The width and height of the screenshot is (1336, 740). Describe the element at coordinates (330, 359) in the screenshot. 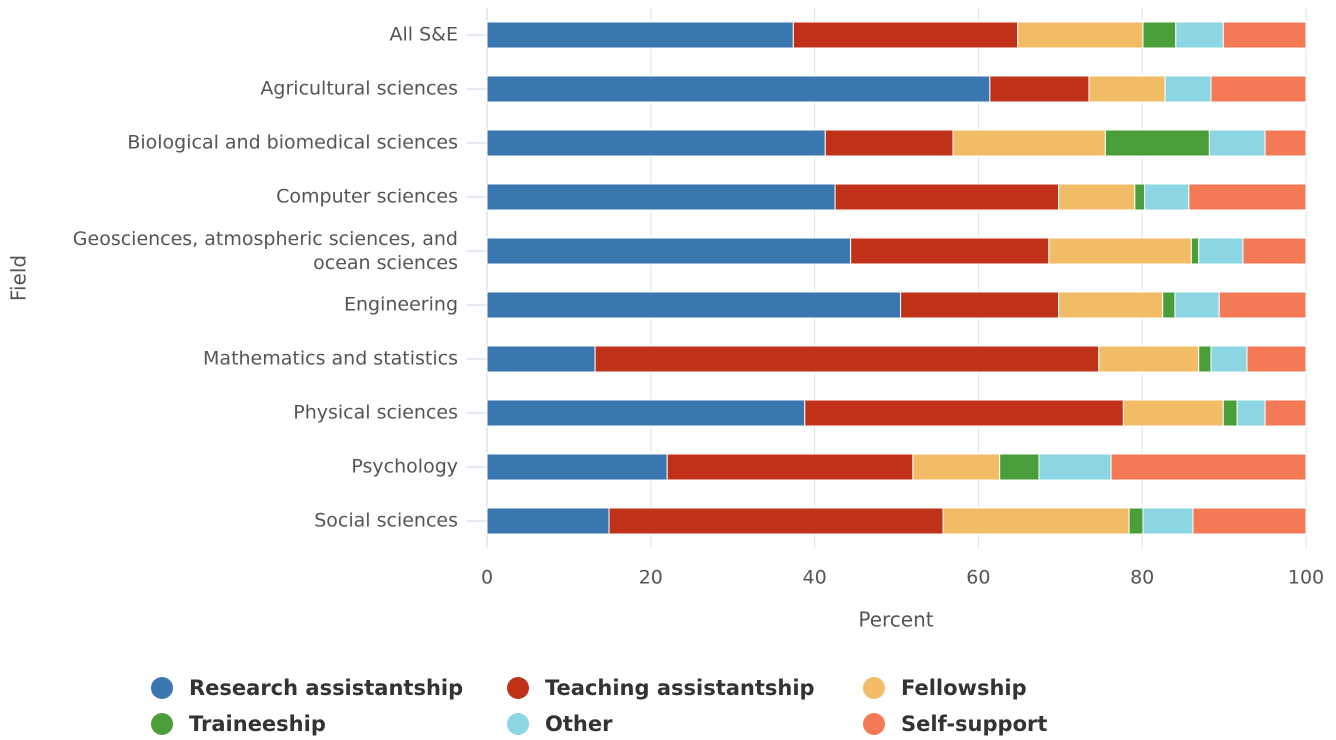

I see `y-tick-label: Mathematics and statistics` at that location.